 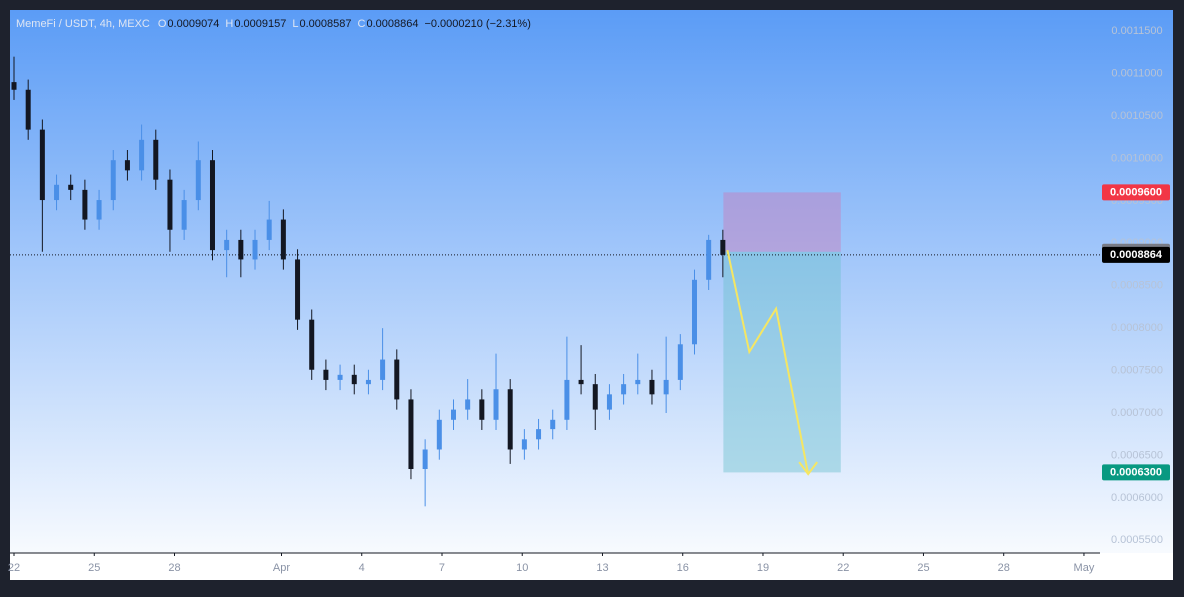 What do you see at coordinates (229, 24) in the screenshot?
I see `ohlc-key: H` at bounding box center [229, 24].